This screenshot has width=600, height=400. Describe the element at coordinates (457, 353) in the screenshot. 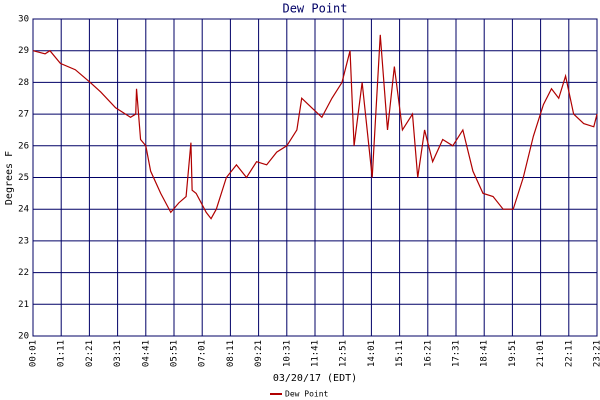

I see `x-tick-label: 17:31` at that location.